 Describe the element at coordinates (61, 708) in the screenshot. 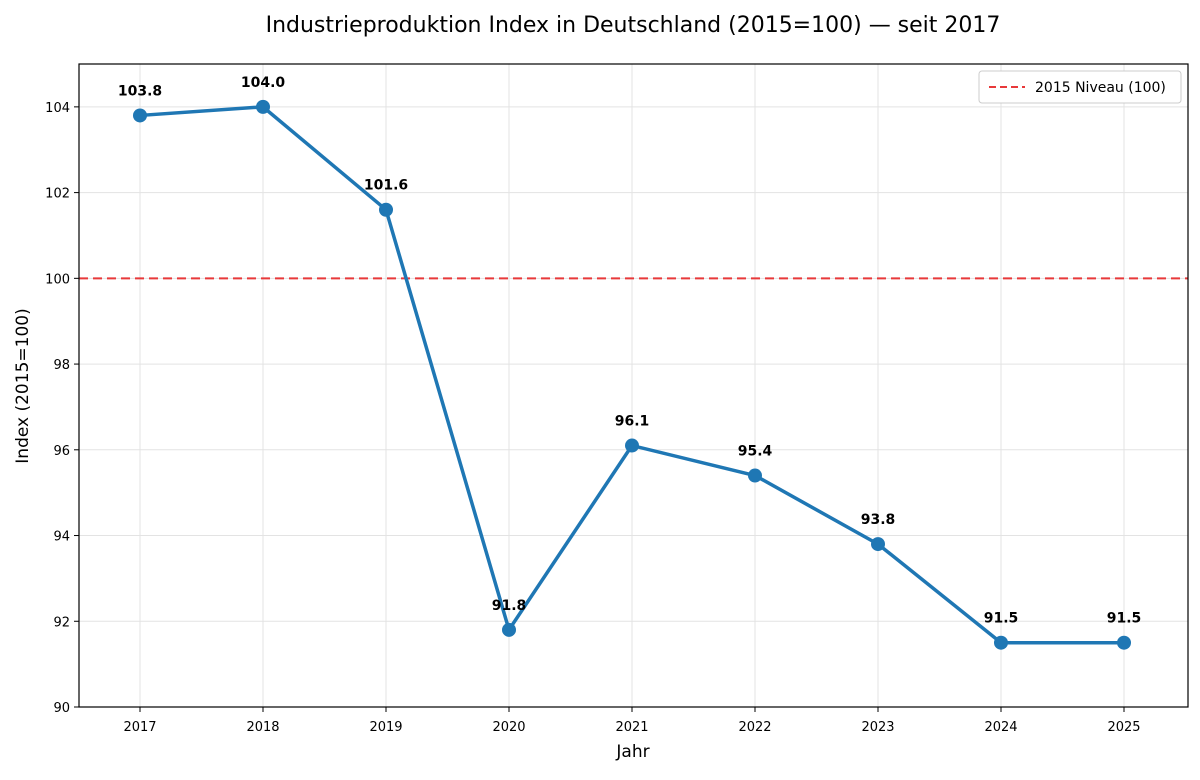

I see `y-tick-label: 90` at that location.